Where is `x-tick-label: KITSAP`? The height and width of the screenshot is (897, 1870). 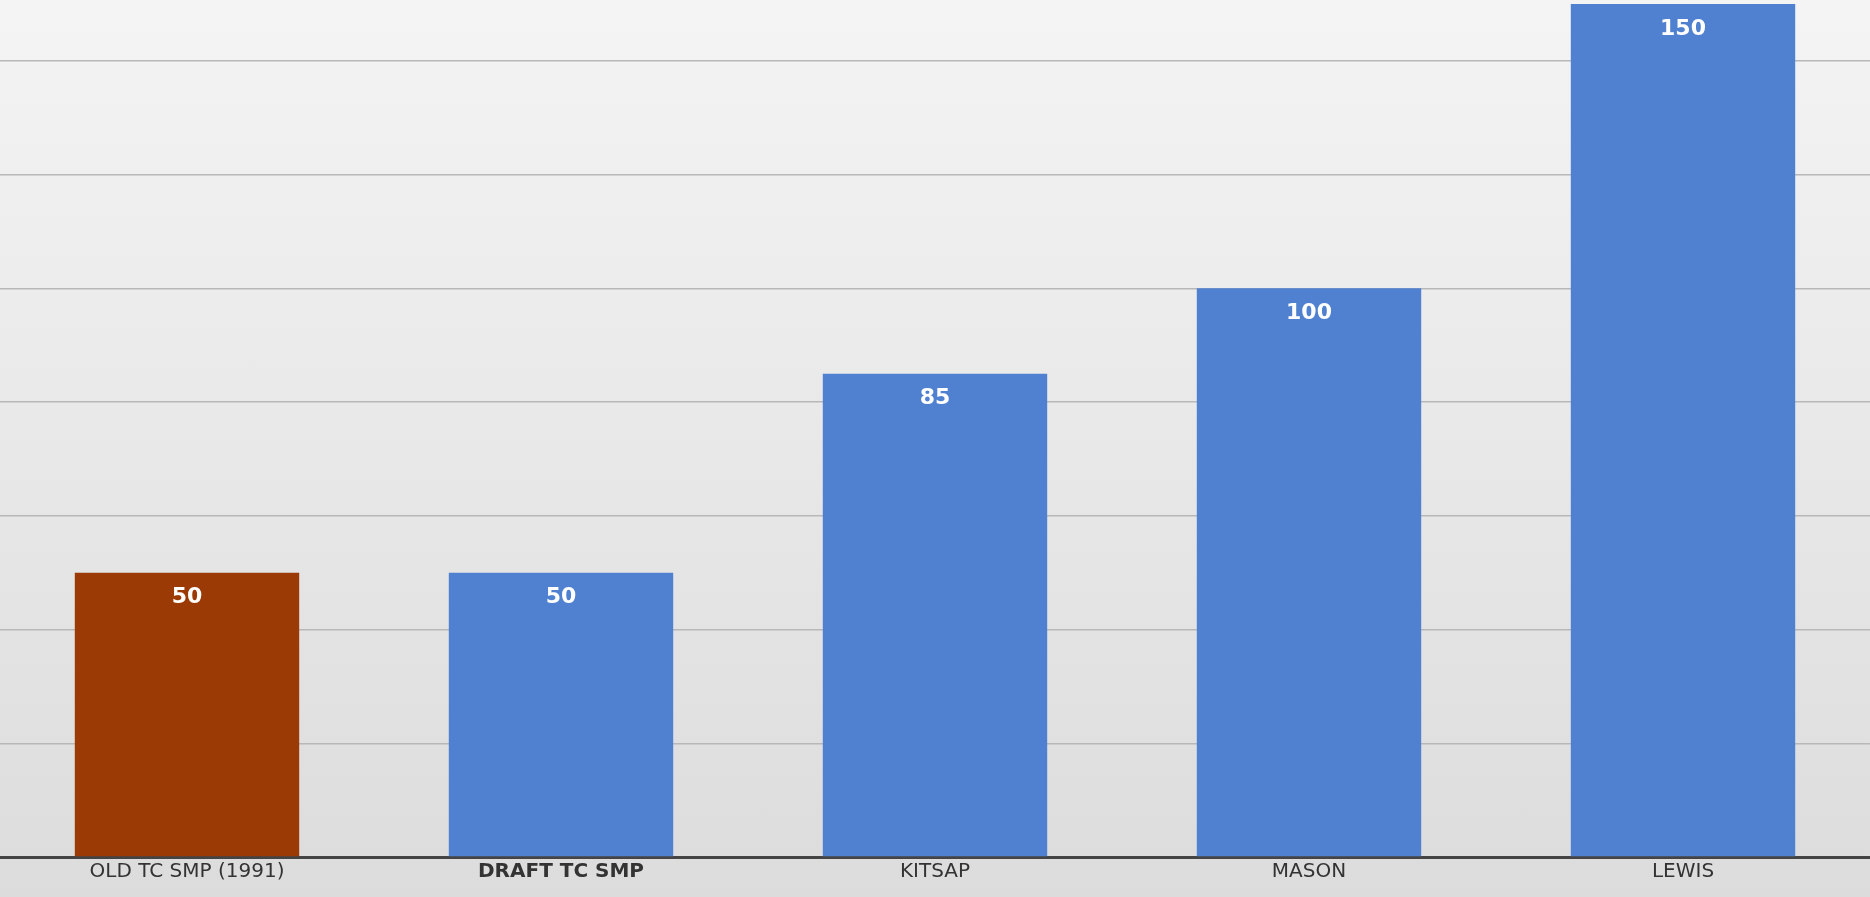
x-tick-label: KITSAP is located at coordinates (935, 870).